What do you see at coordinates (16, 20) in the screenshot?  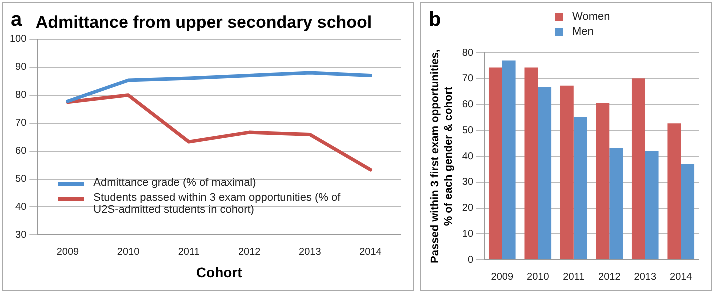 I see `text: a` at bounding box center [16, 20].